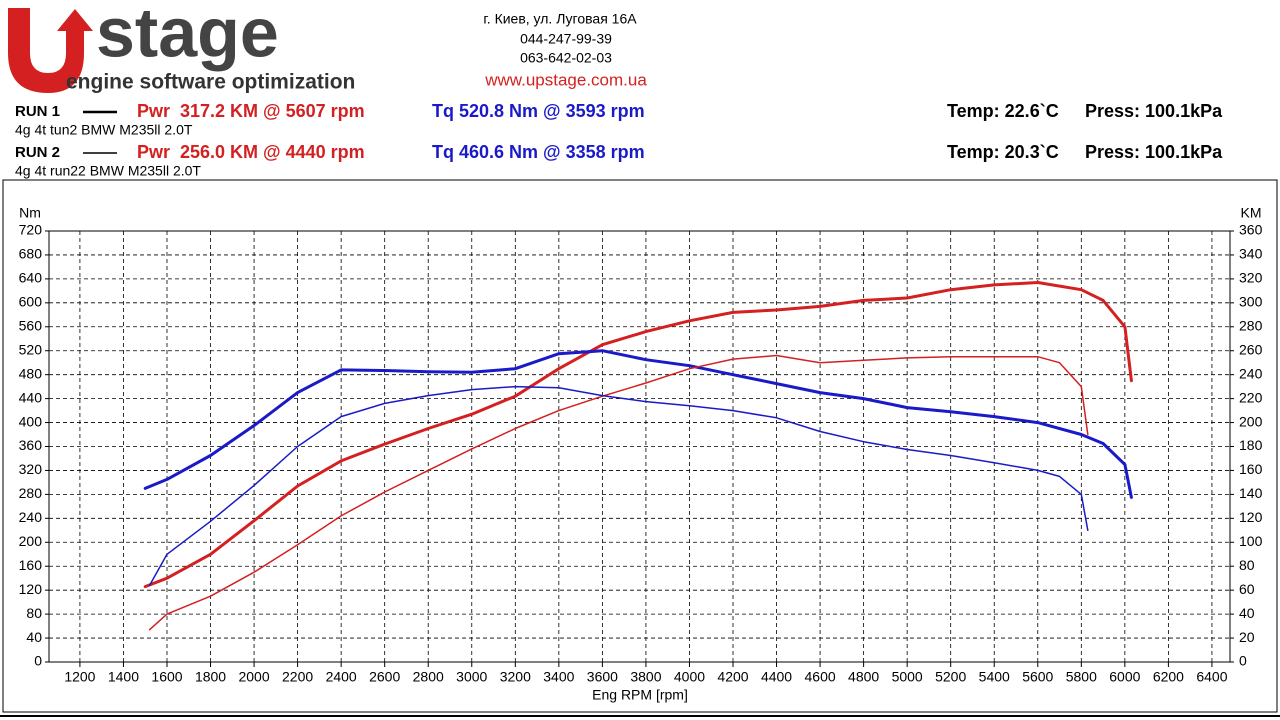 The width and height of the screenshot is (1280, 720). I want to click on y-tick-label: 640, so click(31, 278).